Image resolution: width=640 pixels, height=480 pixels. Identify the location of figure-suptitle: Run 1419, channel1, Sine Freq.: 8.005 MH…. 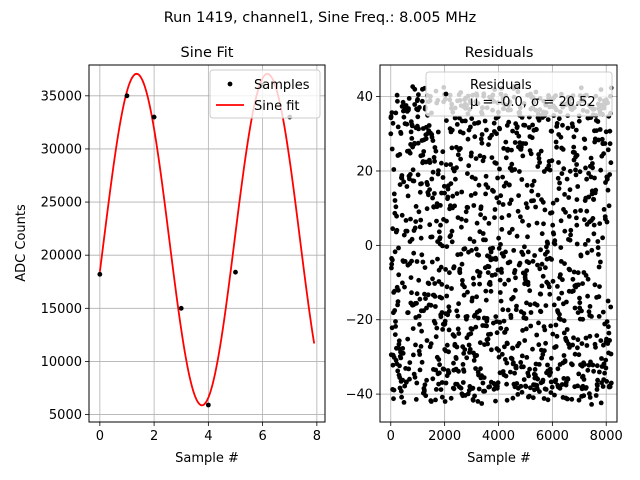
(320, 18).